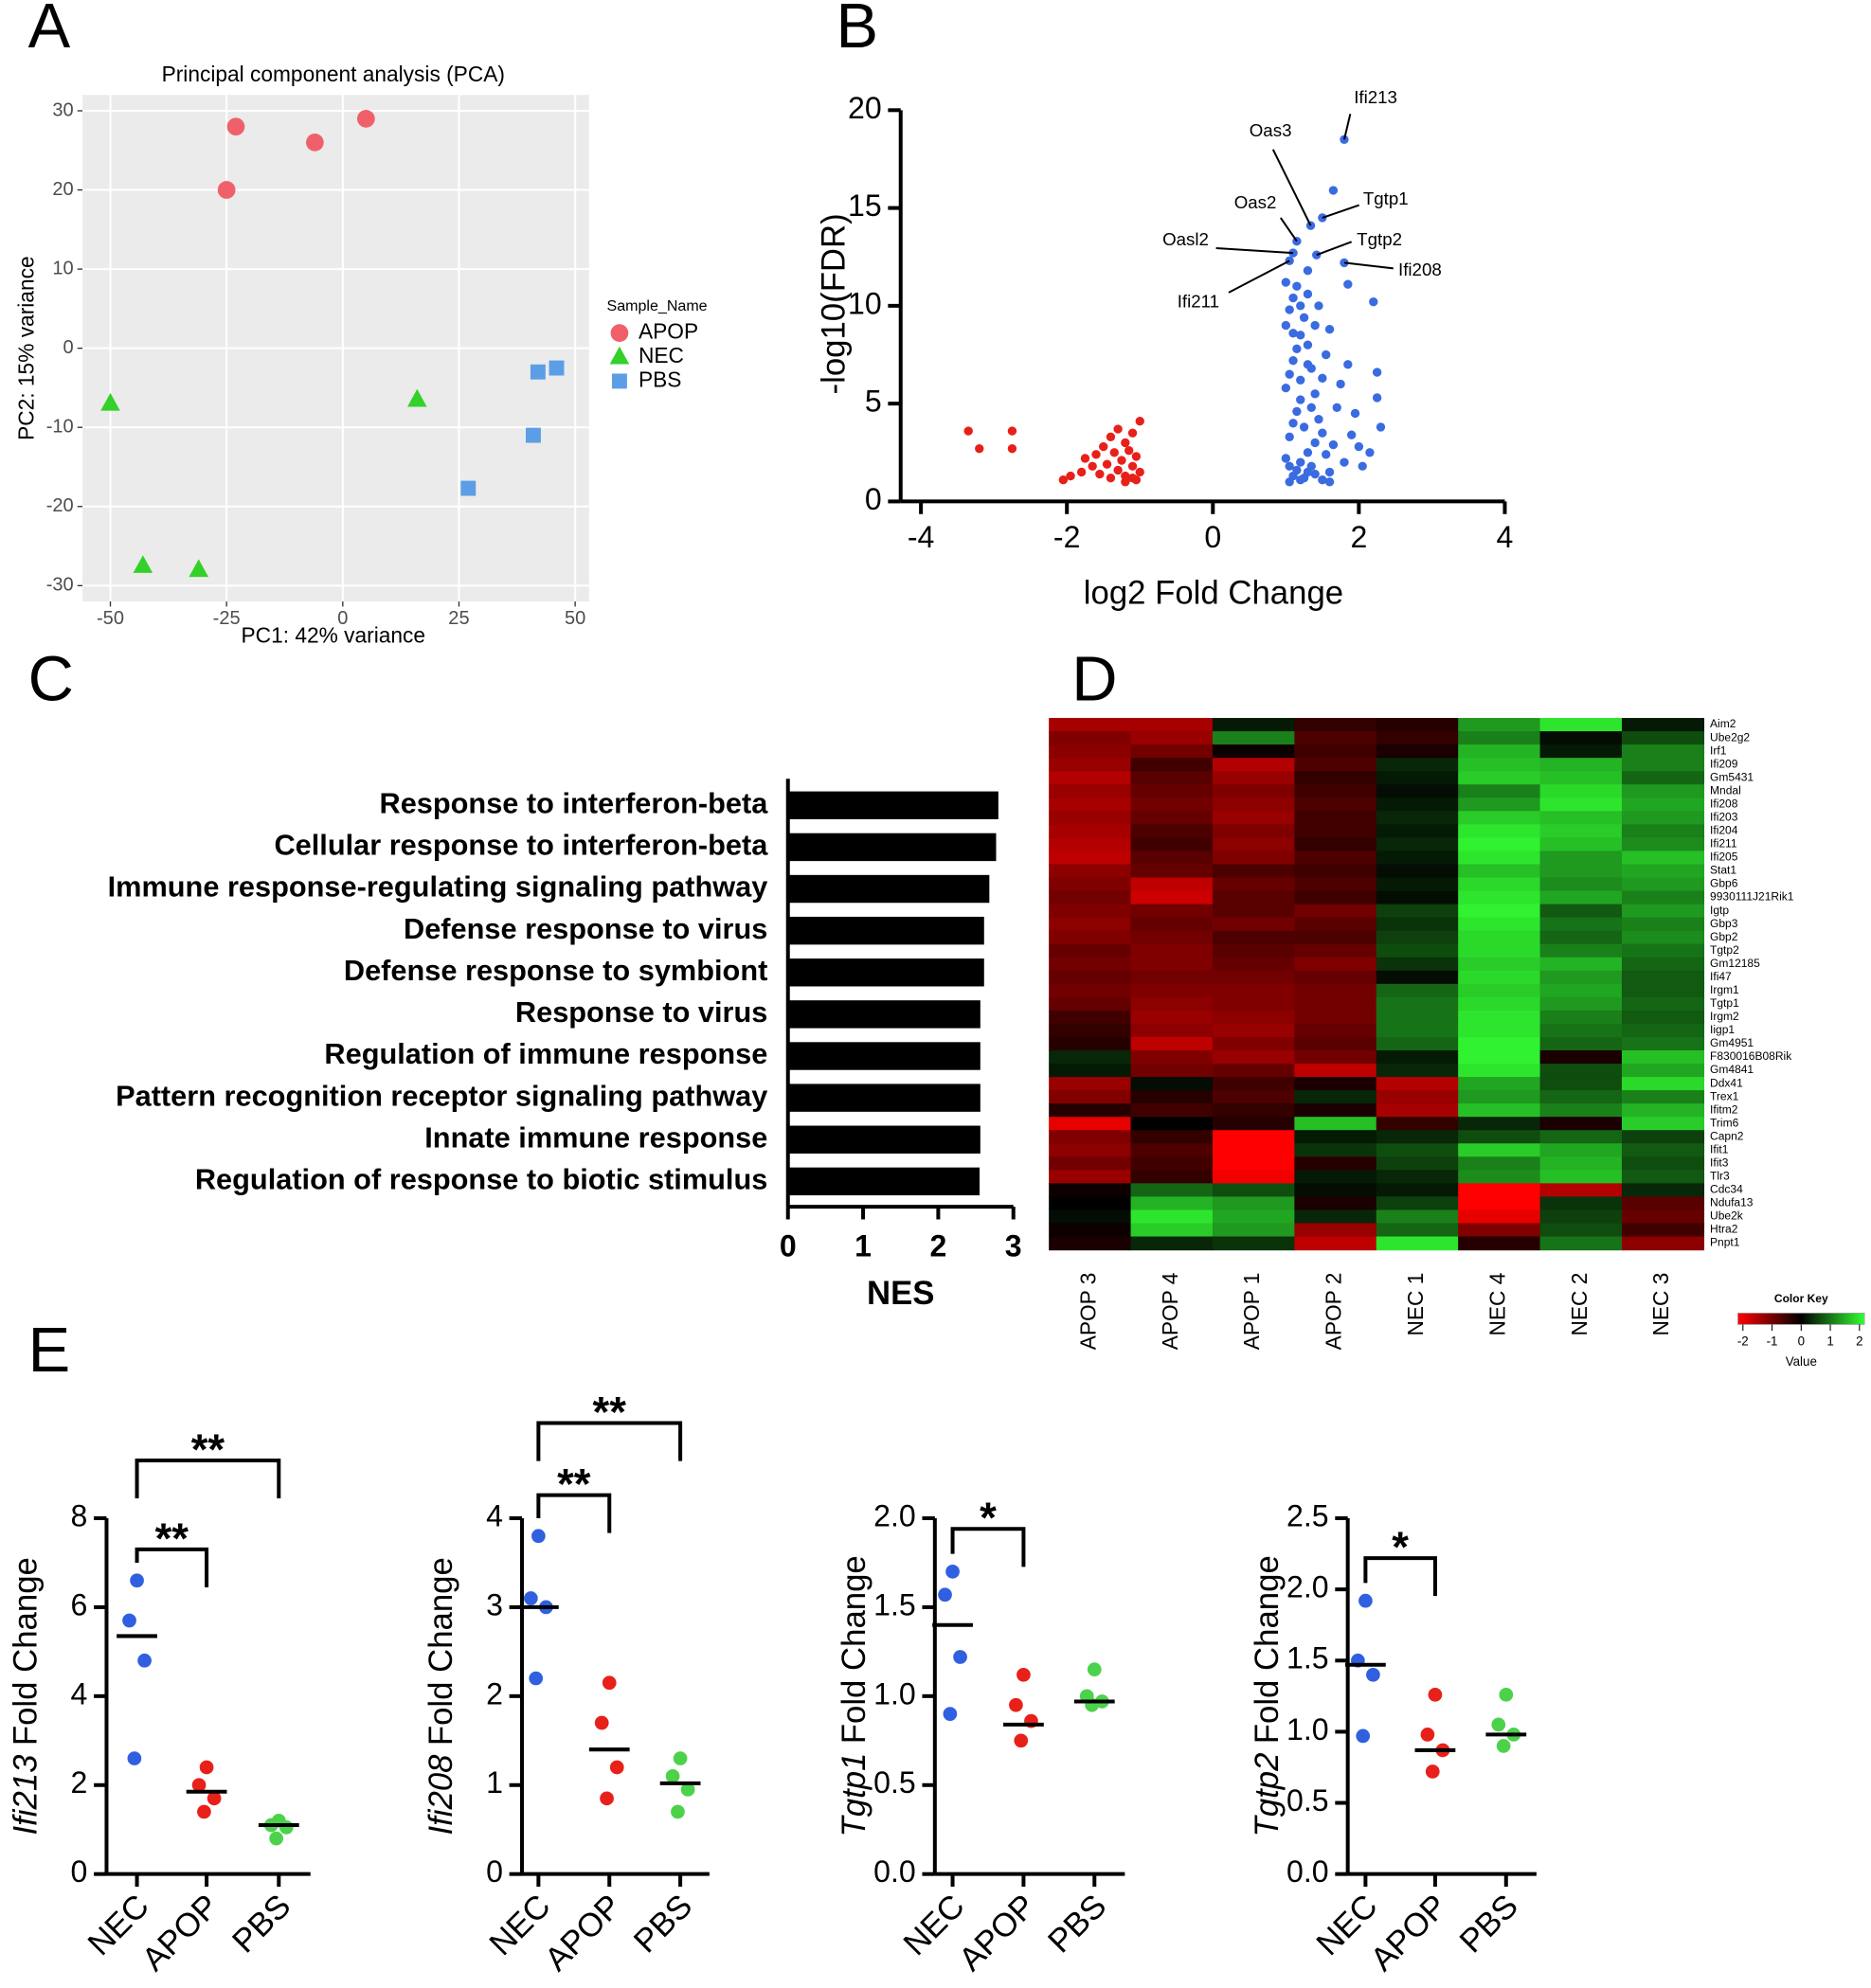 The image size is (1871, 1988). I want to click on y-tick-label: 30, so click(62, 109).